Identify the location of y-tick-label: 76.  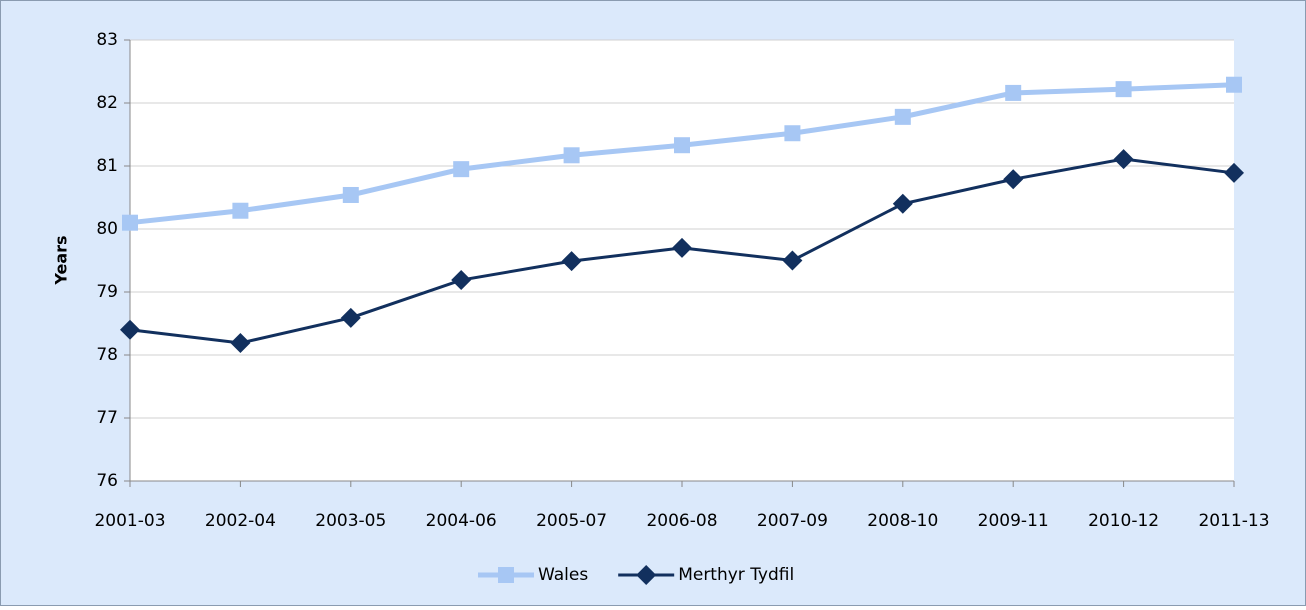
(107, 481).